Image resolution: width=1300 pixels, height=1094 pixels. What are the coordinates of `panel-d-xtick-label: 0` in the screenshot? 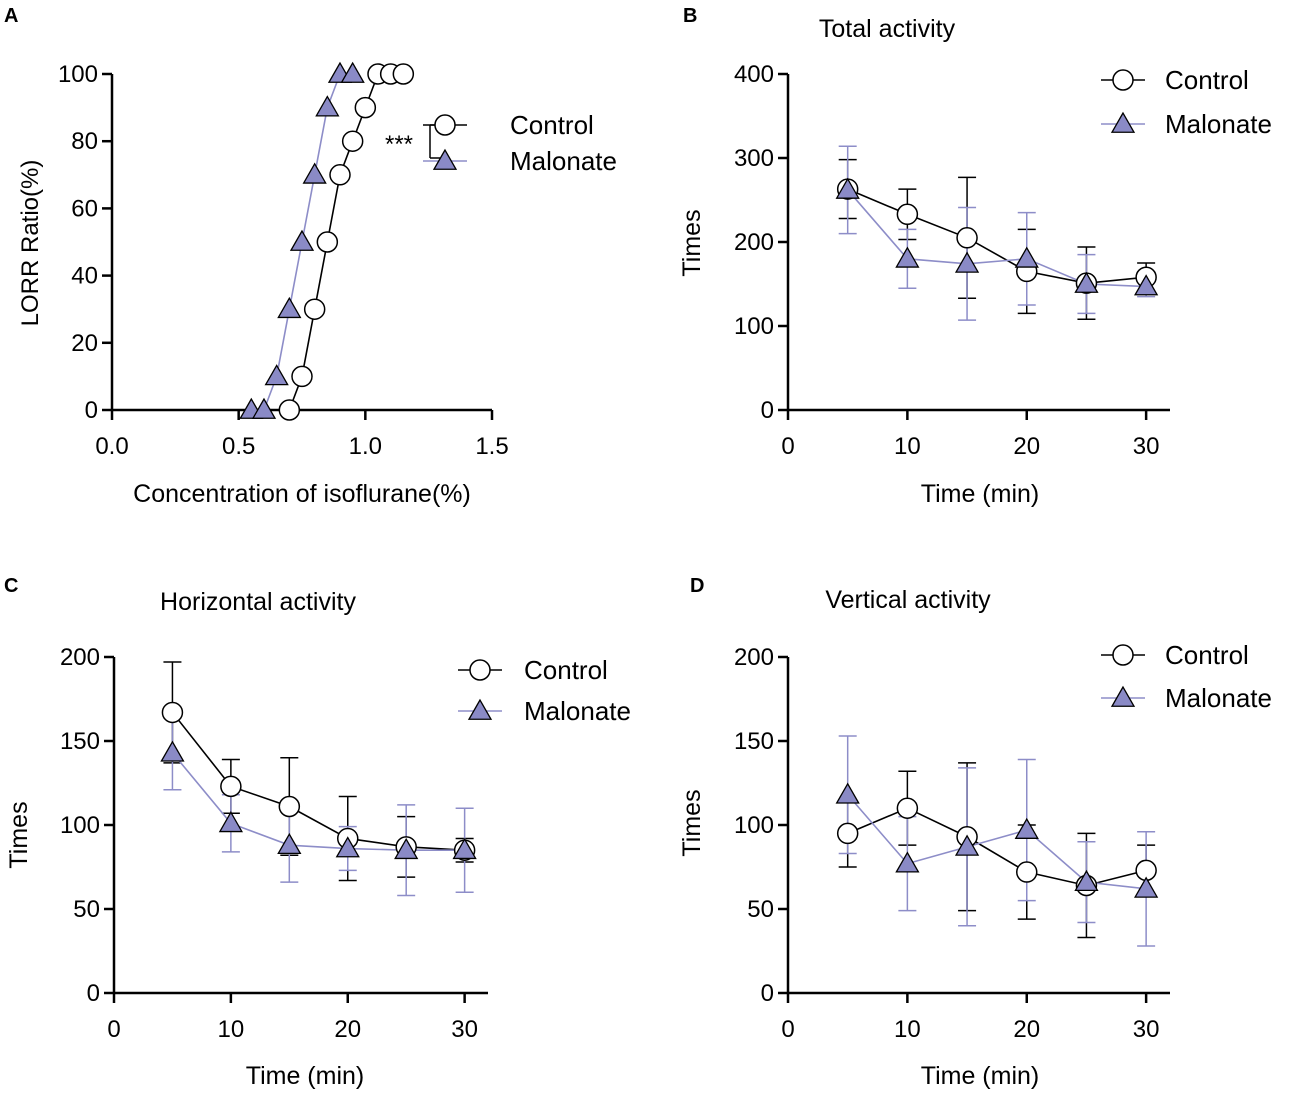 It's located at (787, 1029).